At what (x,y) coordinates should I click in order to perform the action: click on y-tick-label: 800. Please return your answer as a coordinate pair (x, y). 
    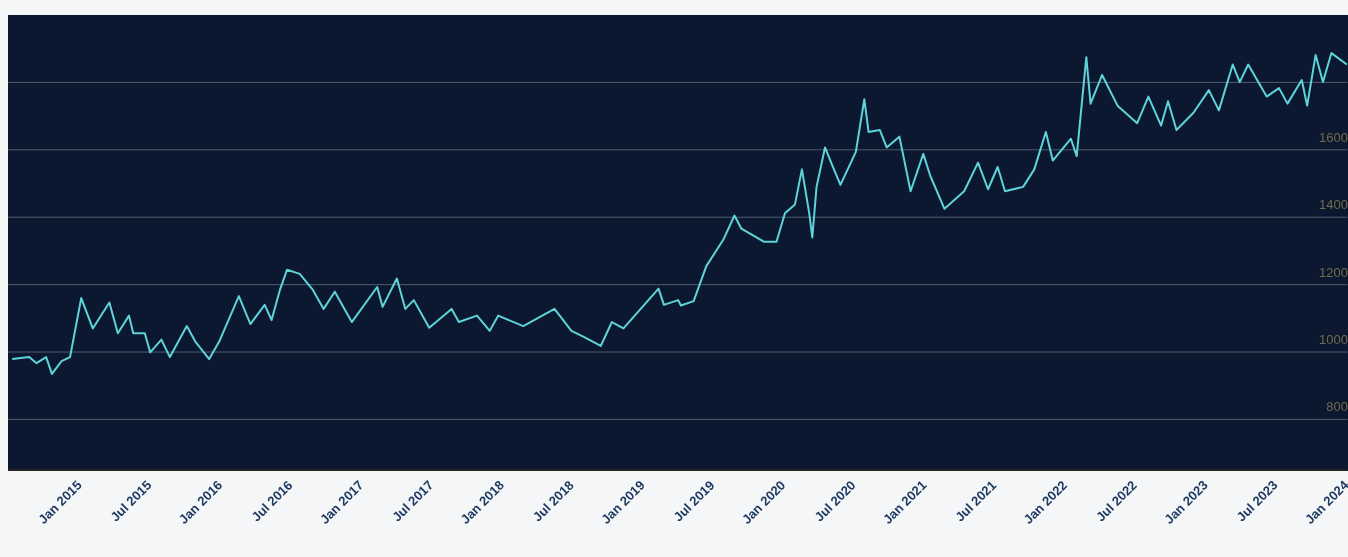
    Looking at the image, I should click on (1337, 407).